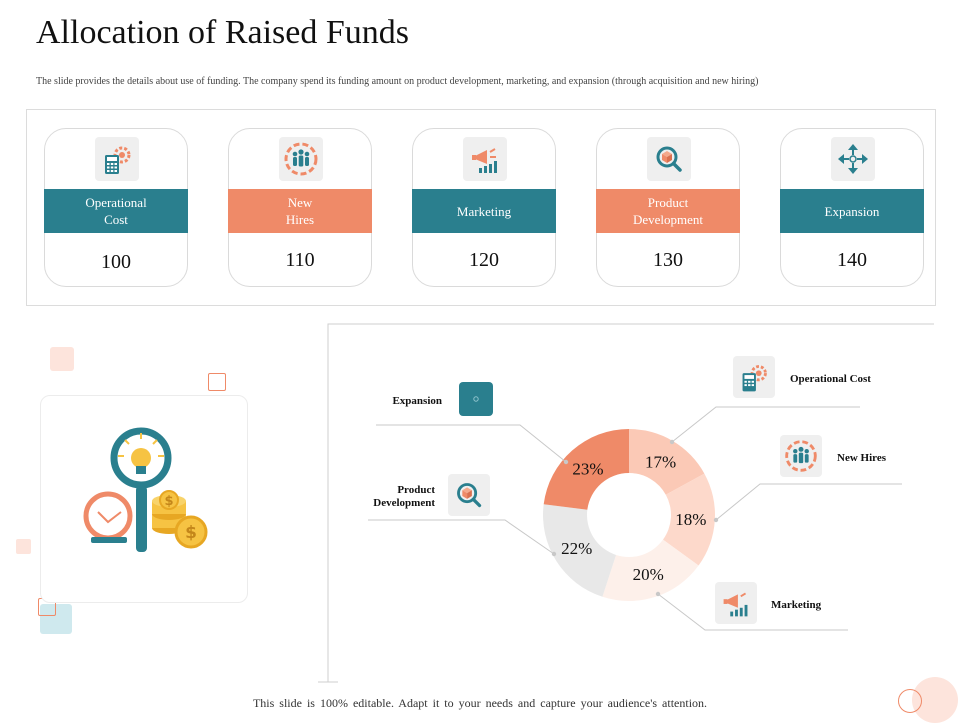  I want to click on card-value: 100, so click(116, 262).